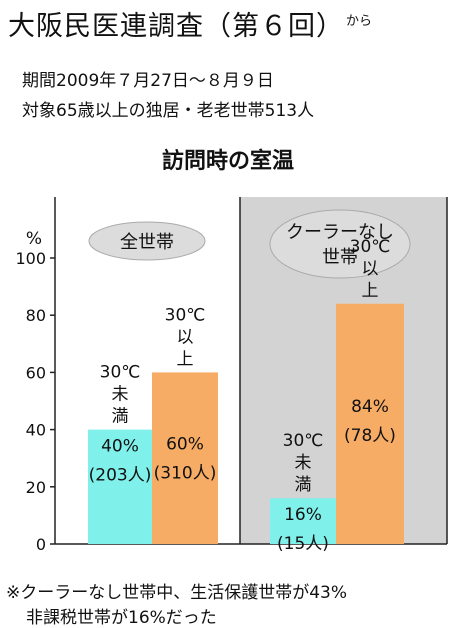 The height and width of the screenshot is (628, 456). What do you see at coordinates (359, 21) in the screenshot?
I see `title-suffix: から` at bounding box center [359, 21].